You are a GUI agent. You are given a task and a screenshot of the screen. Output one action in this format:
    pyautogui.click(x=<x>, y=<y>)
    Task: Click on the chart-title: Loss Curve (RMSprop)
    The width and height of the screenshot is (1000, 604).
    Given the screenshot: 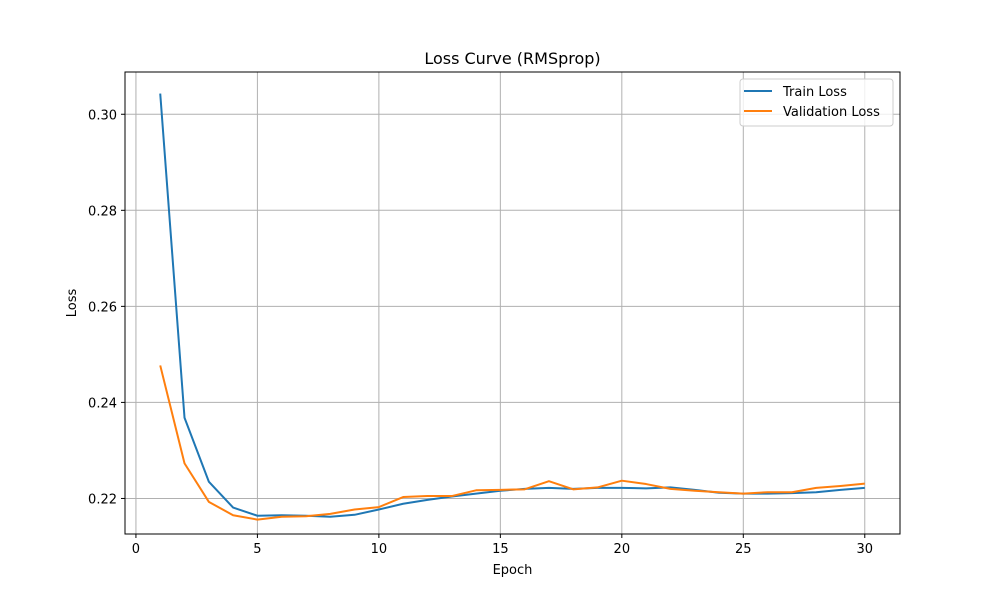 What is the action you would take?
    pyautogui.click(x=512, y=58)
    